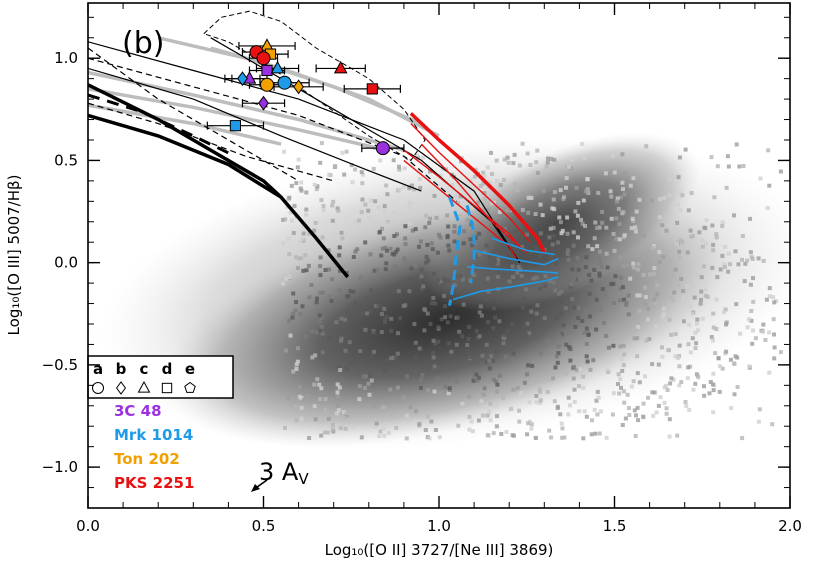  What do you see at coordinates (60, 467) in the screenshot?
I see `y-tick-label: −1.0` at bounding box center [60, 467].